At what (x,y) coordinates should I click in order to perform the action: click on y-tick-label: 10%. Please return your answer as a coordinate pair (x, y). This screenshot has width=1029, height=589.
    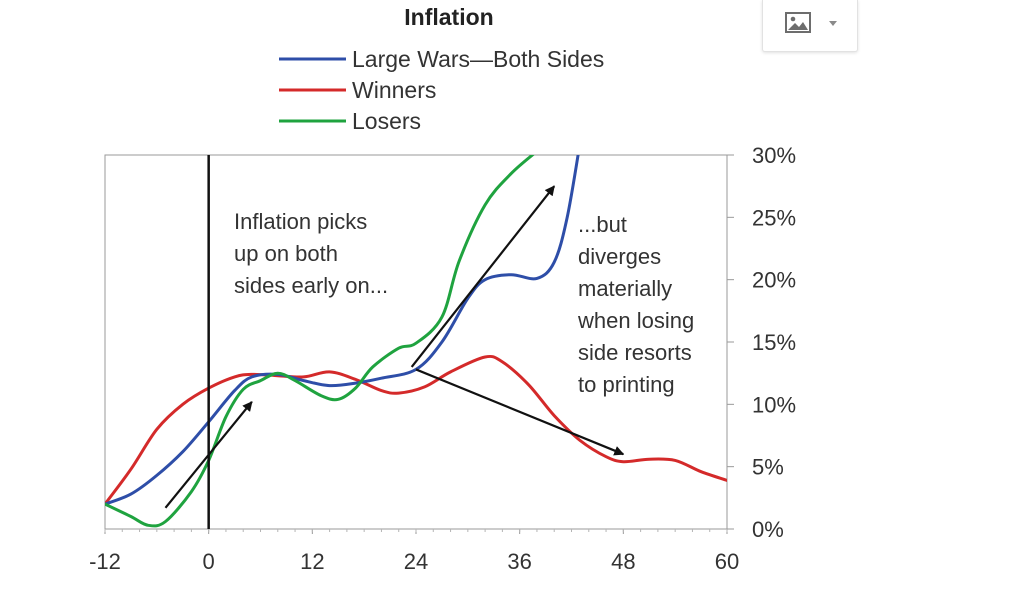
    Looking at the image, I should click on (774, 404).